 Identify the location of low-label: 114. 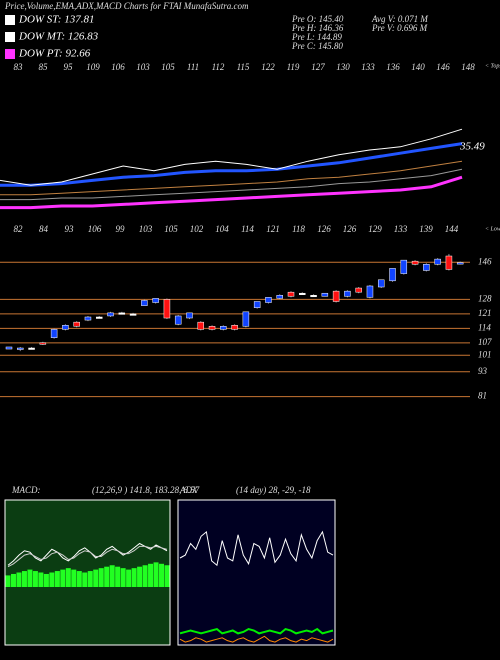
(247, 229).